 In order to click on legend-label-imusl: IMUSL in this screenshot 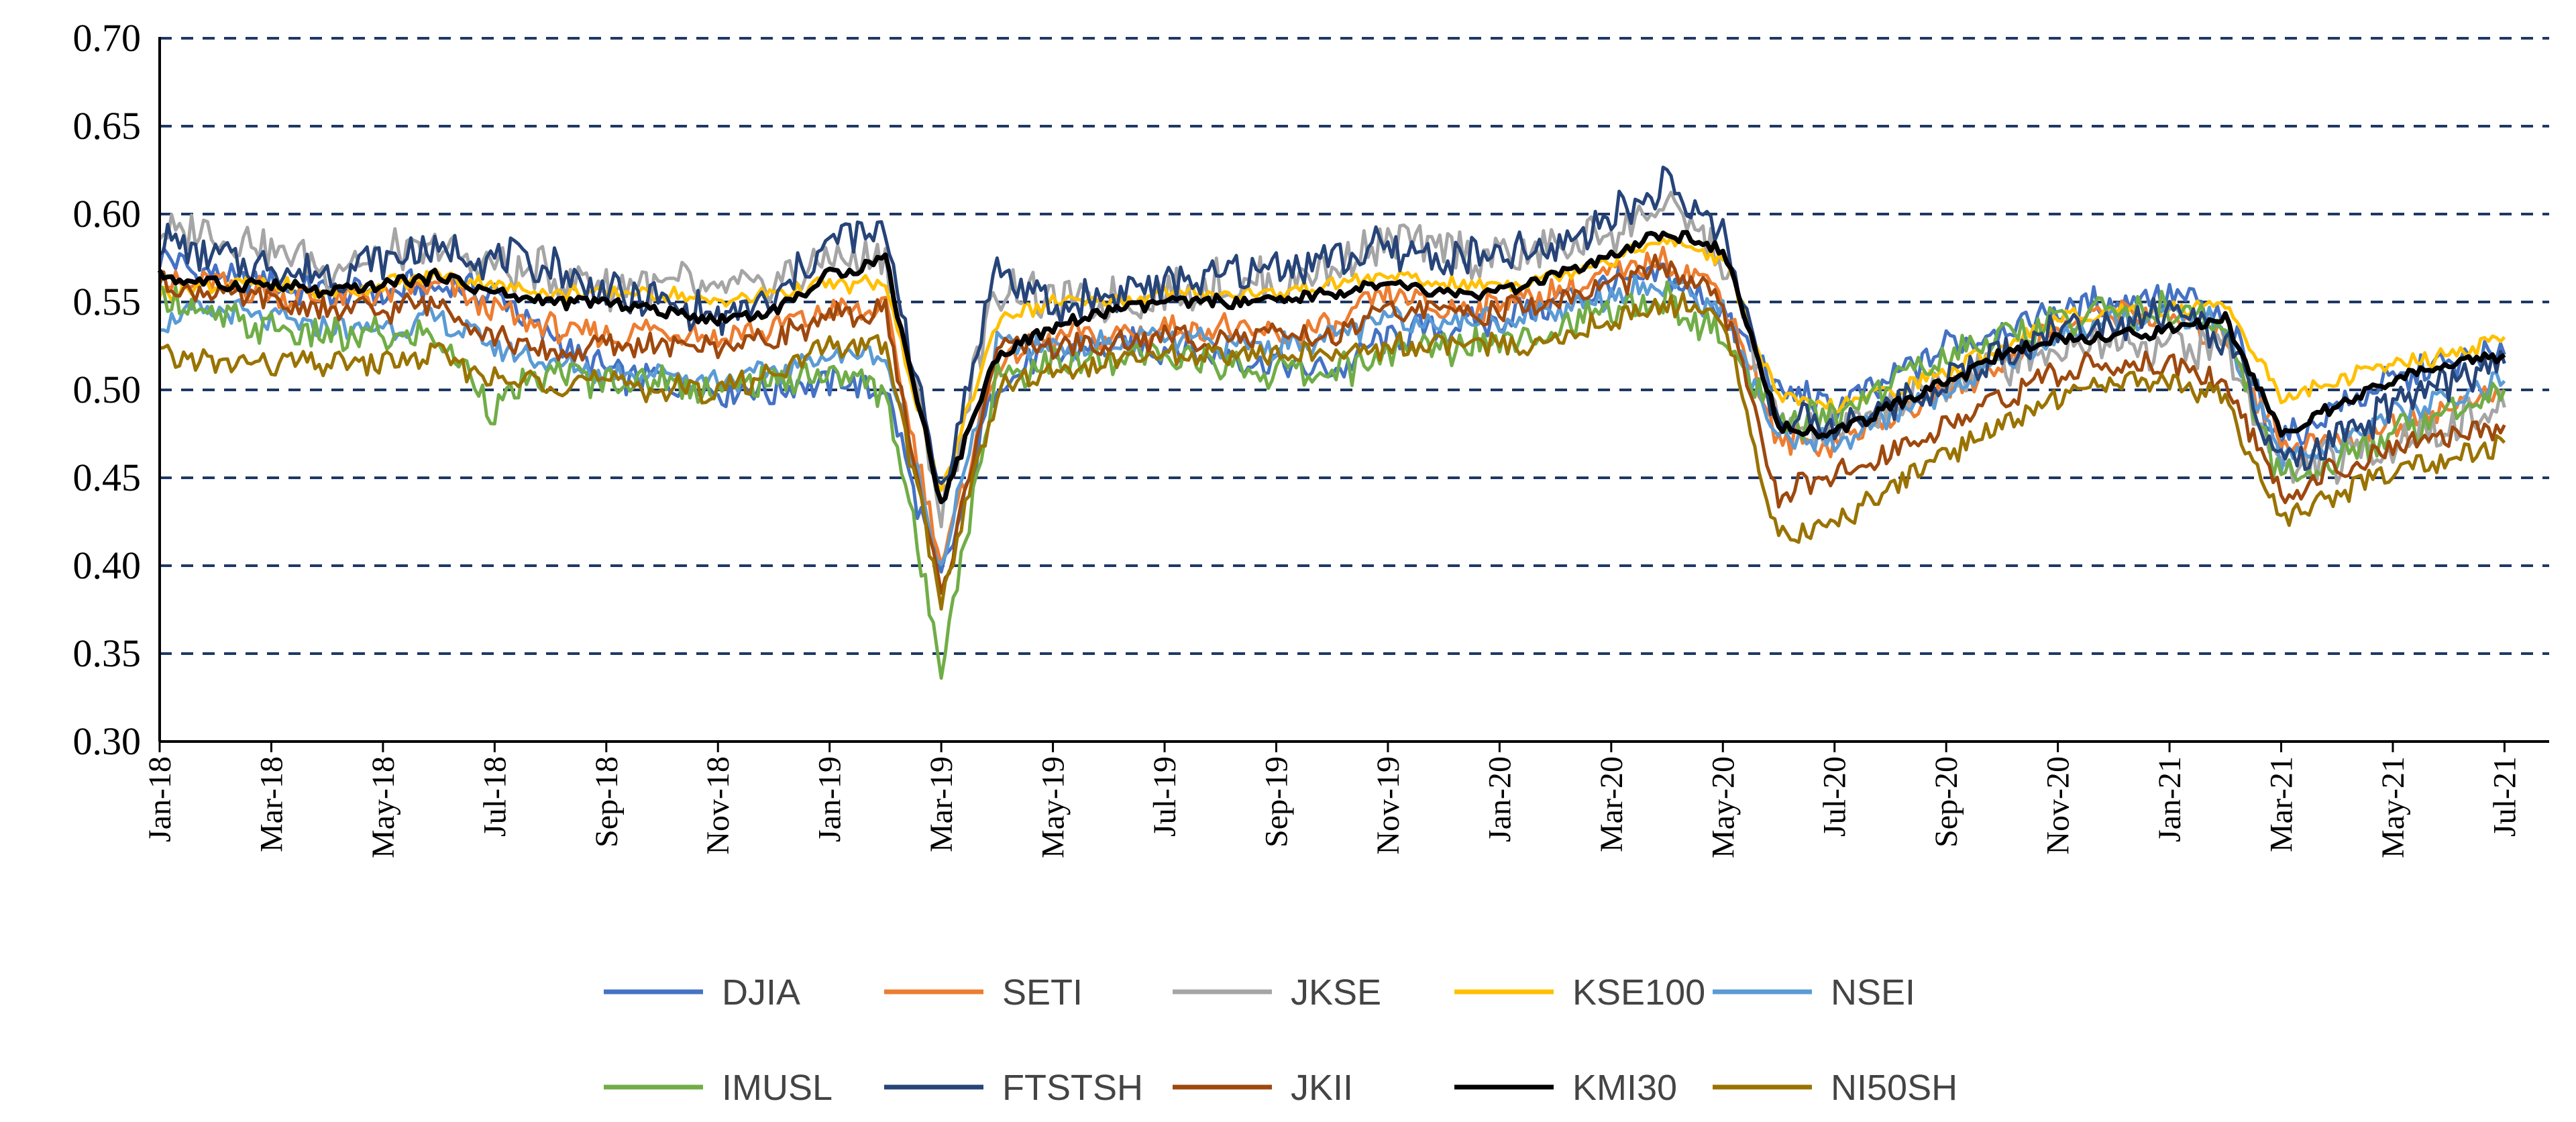, I will do `click(777, 1088)`.